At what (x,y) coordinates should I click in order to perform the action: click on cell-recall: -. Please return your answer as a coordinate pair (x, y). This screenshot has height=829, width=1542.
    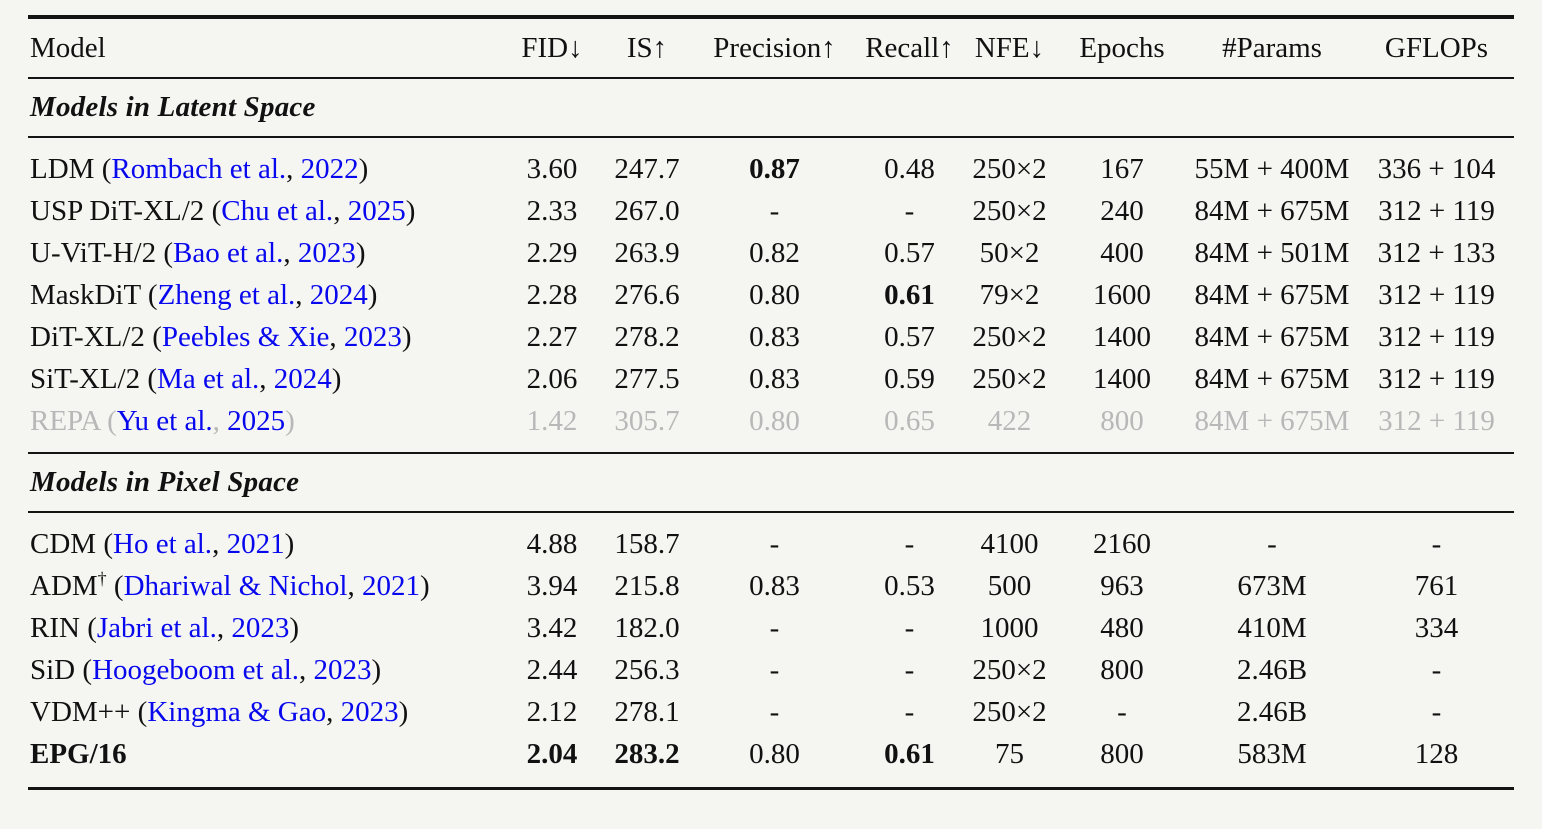
    Looking at the image, I should click on (909, 543).